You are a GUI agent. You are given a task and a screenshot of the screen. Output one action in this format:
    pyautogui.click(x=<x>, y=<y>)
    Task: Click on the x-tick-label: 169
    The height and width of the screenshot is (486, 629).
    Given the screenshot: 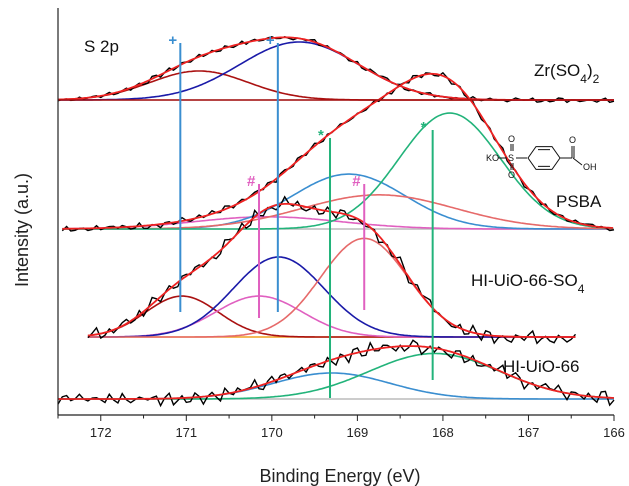 What is the action you would take?
    pyautogui.click(x=358, y=432)
    